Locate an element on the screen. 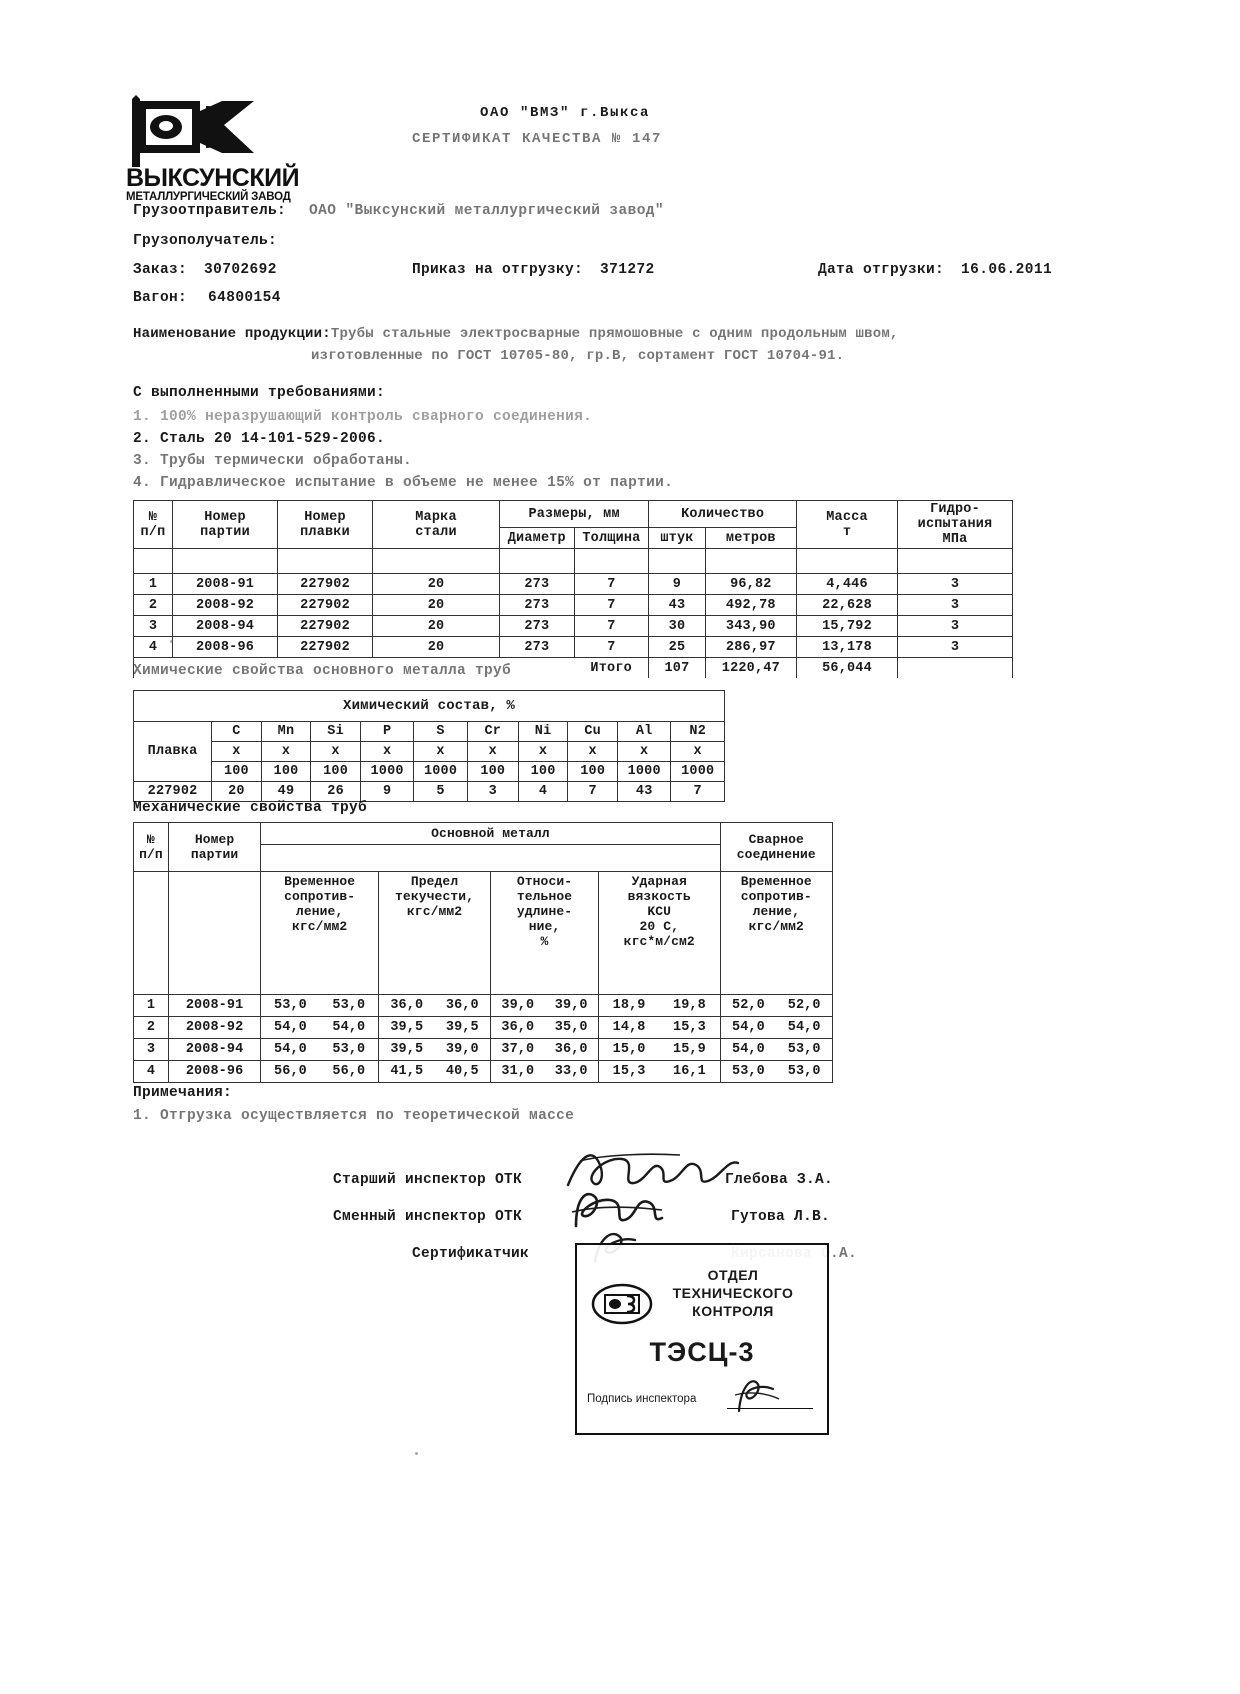 This screenshot has width=1240, height=1694. mech-cell-yield: 41,5 40,5 is located at coordinates (434, 1071).